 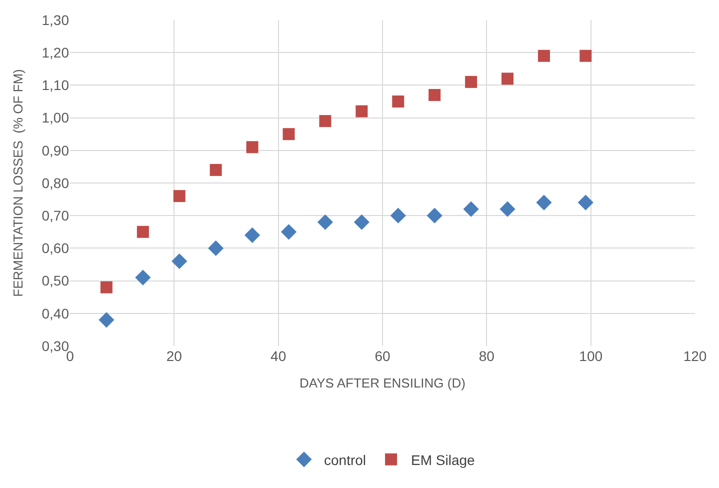 I want to click on x-tick-label: 100, so click(x=591, y=356).